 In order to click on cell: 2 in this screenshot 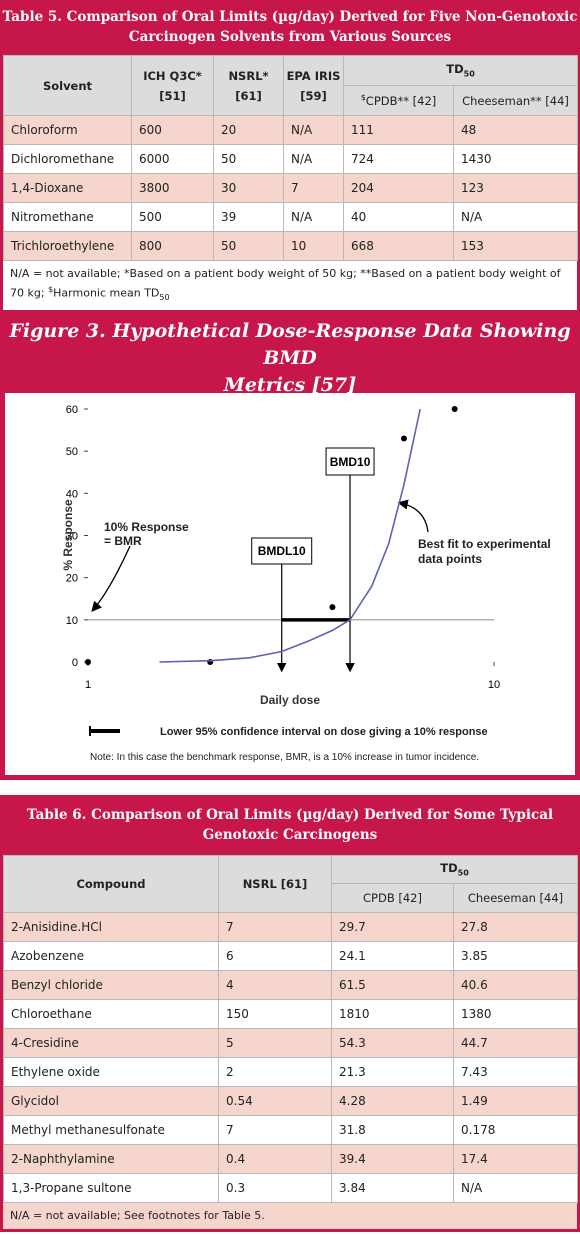, I will do `click(275, 1072)`.